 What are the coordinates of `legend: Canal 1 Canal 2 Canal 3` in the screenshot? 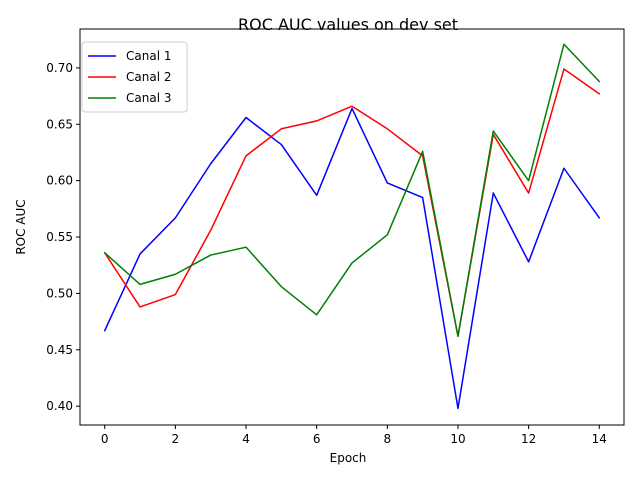 It's located at (134, 77).